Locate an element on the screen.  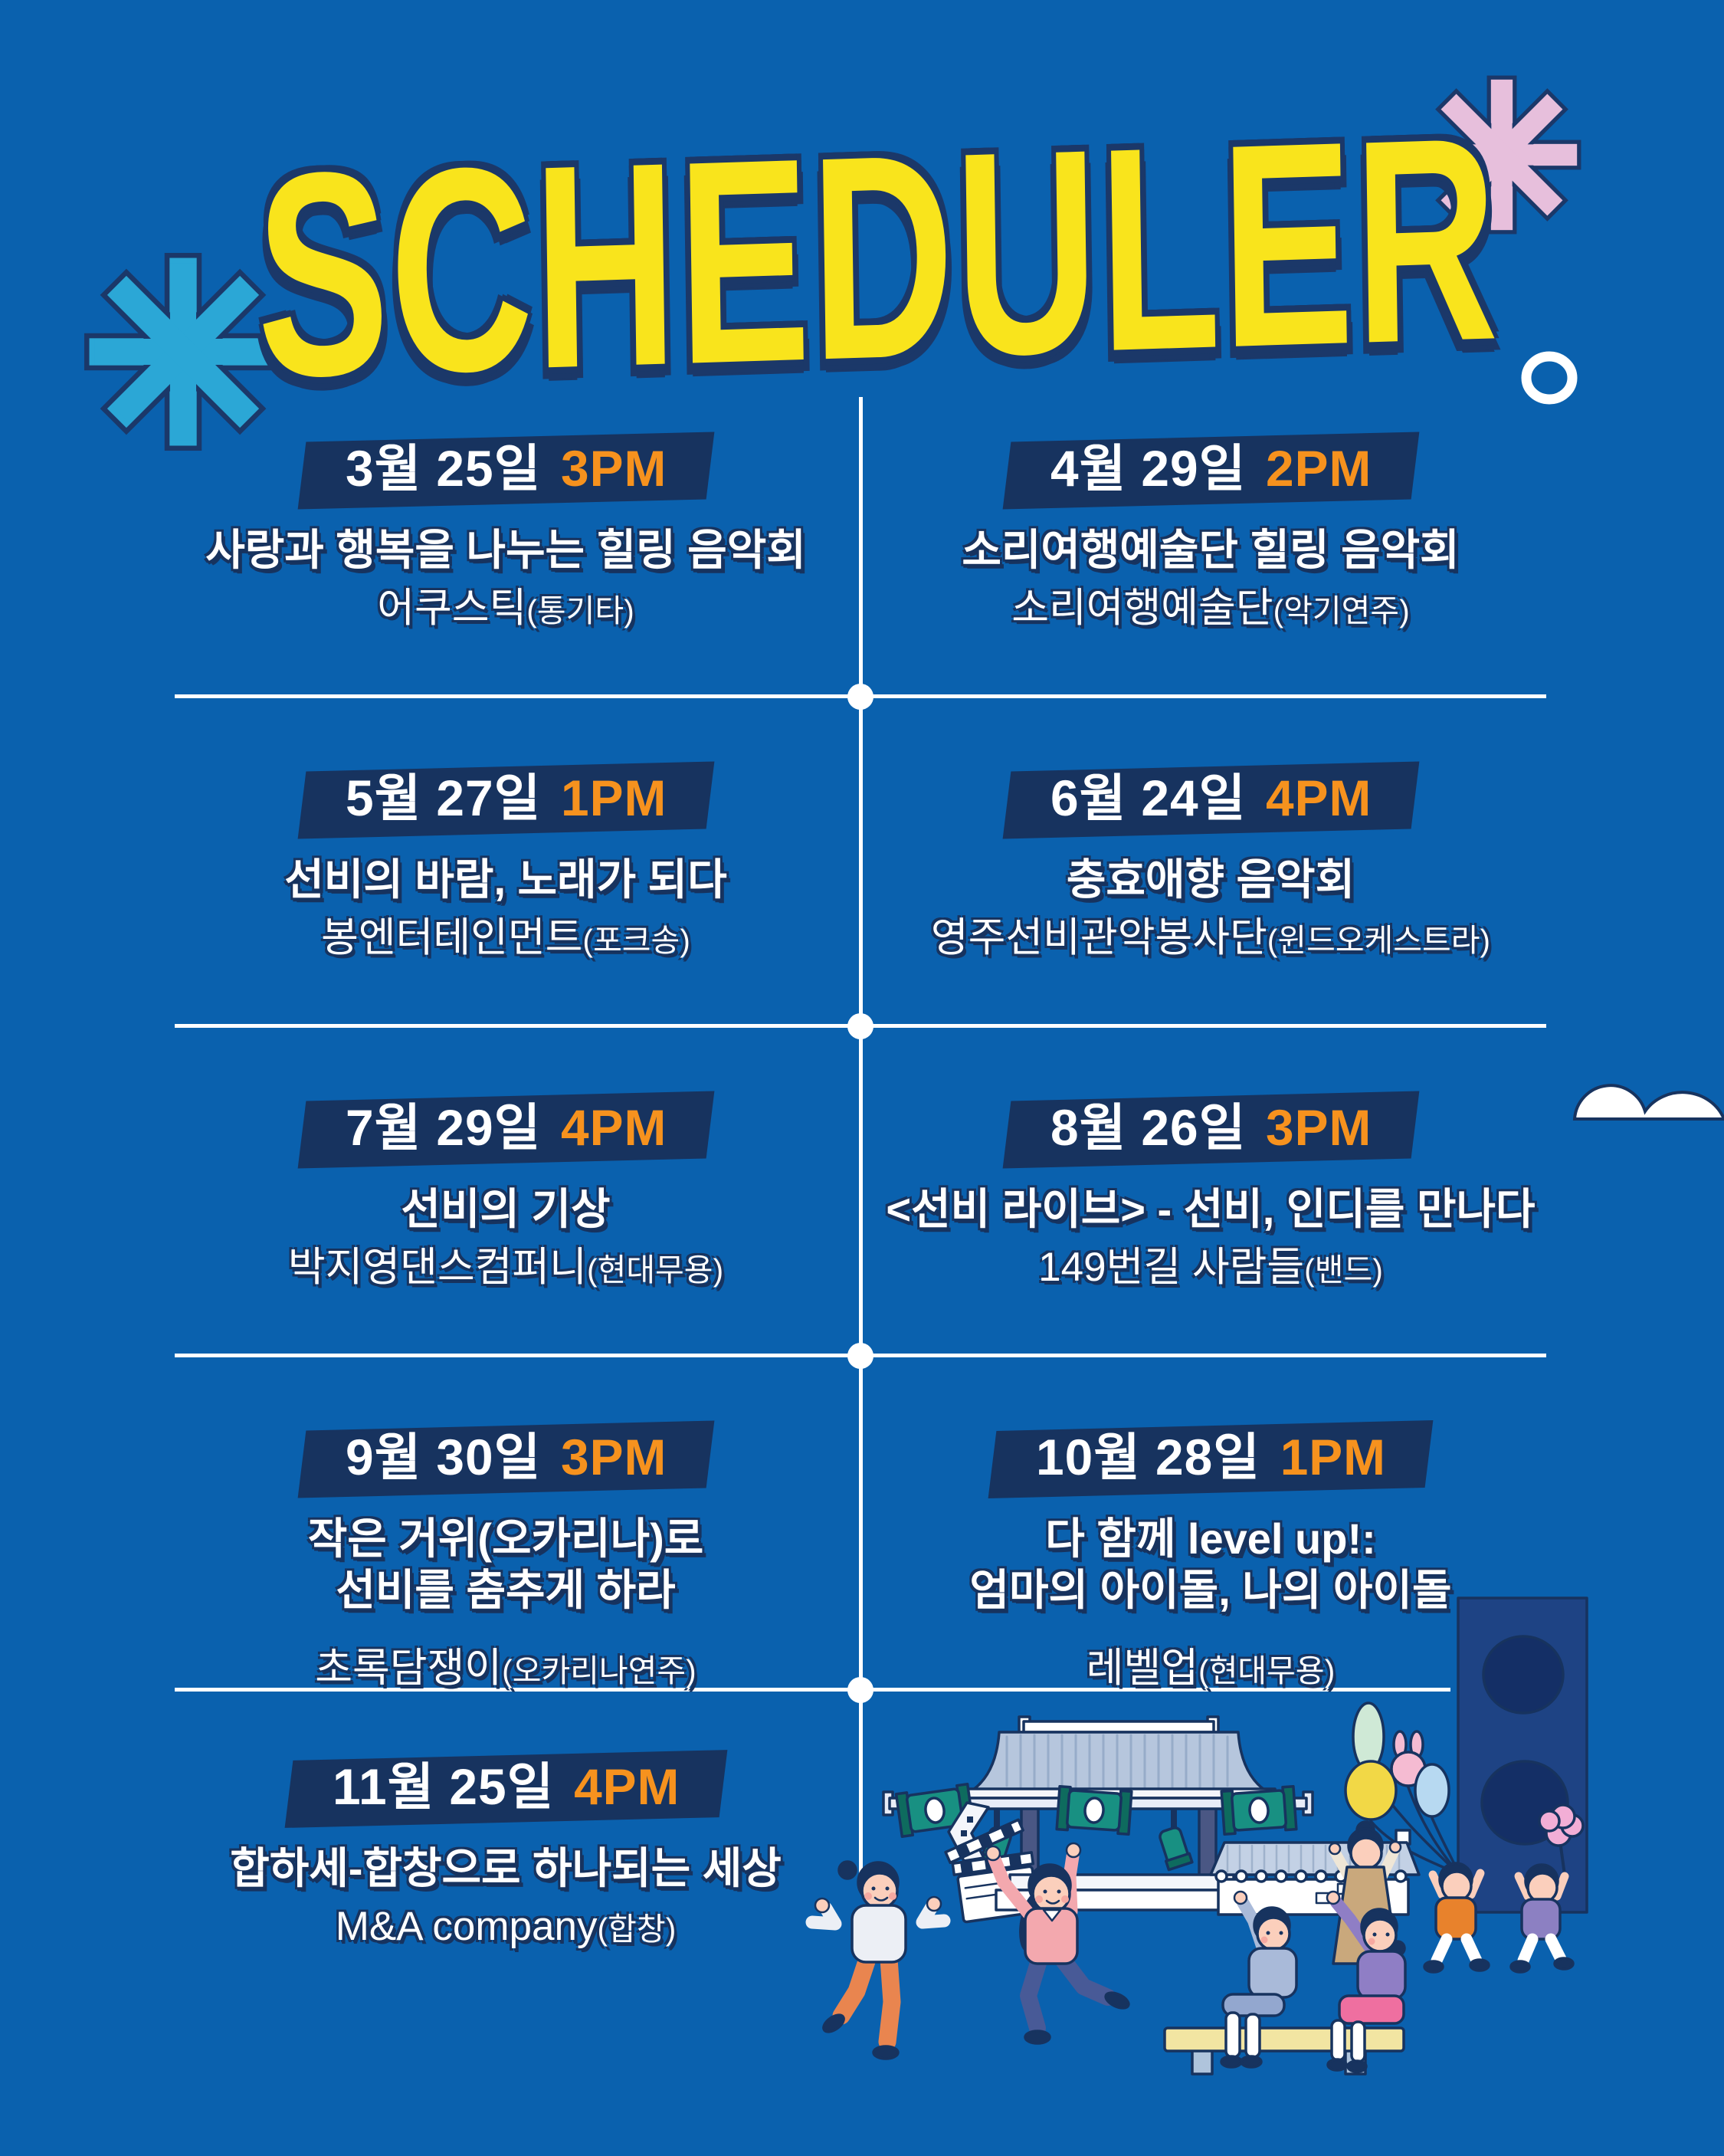
event-cell-may: 5월 27일 1PM 선비의 바람, 노래가 되다 봉엔터테인먼트(포크송) is located at coordinates (505, 861).